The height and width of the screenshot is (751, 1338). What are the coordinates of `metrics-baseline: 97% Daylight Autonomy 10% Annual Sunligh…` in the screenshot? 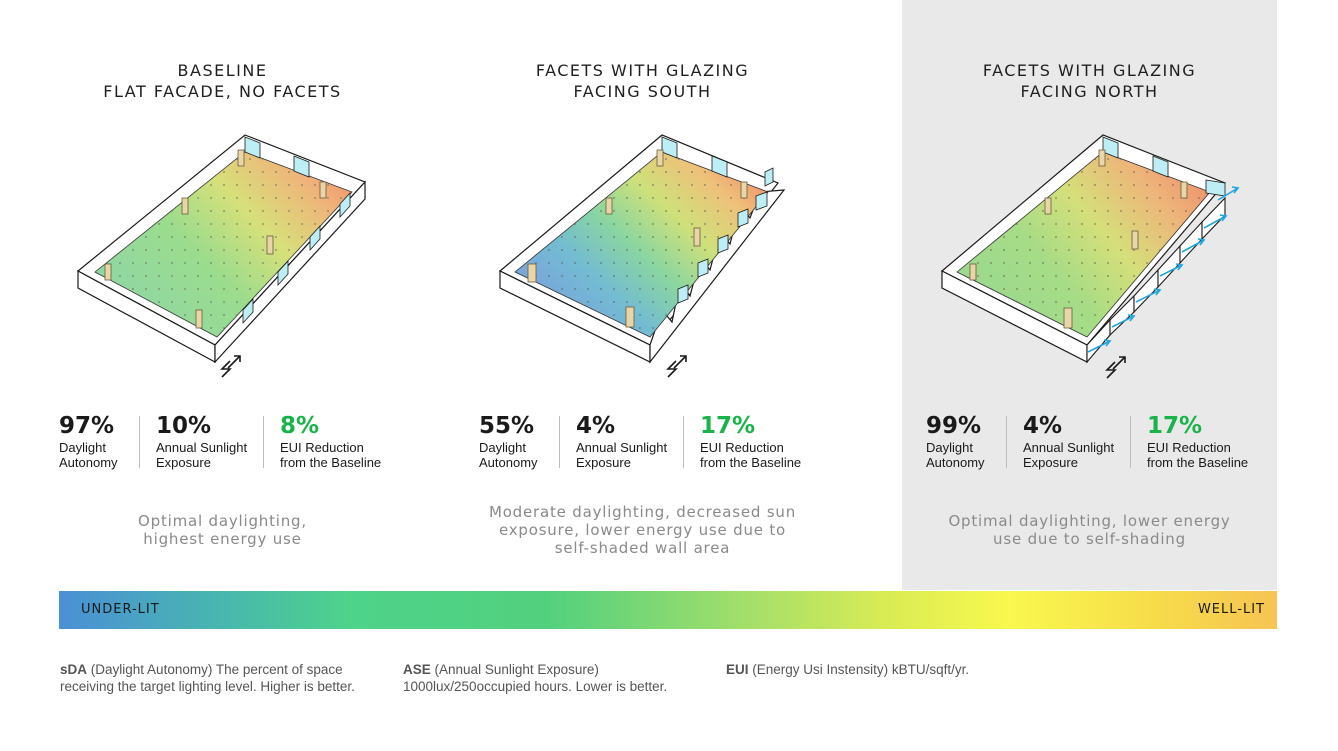 It's located at (229, 443).